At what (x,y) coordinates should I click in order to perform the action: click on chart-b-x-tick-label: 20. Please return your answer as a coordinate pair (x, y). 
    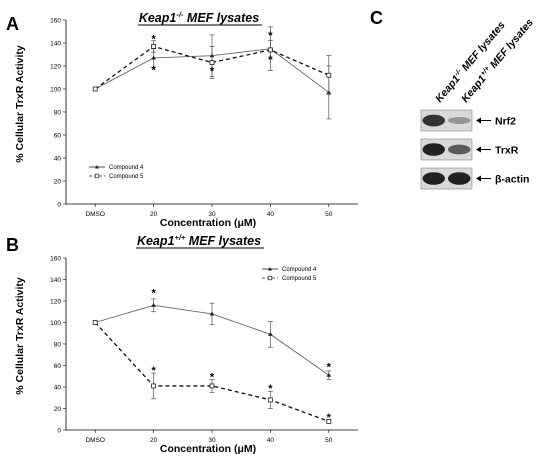
    Looking at the image, I should click on (154, 440).